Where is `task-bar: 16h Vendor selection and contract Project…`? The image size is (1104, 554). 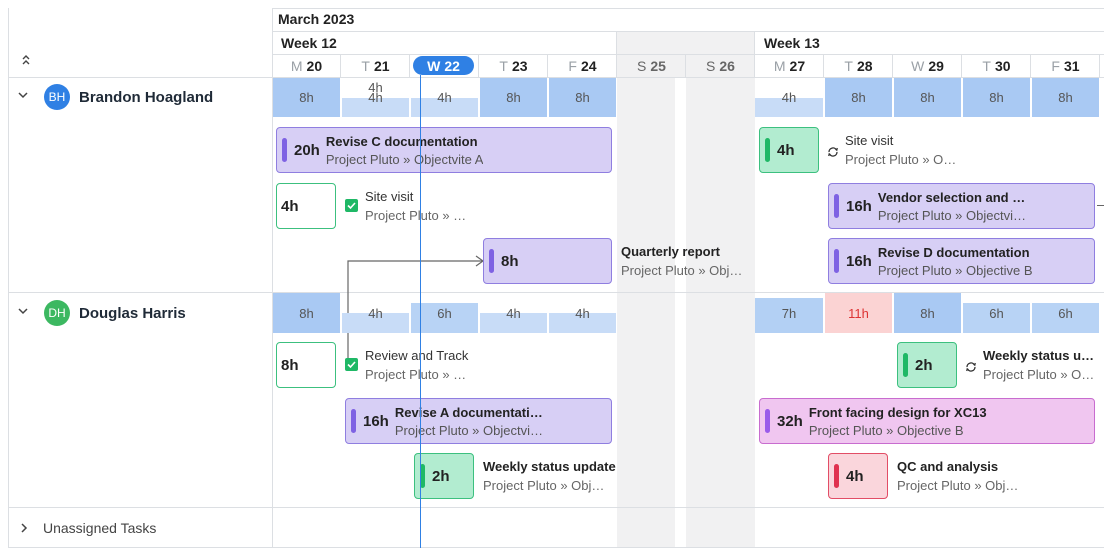
task-bar: 16h Vendor selection and contract Project… is located at coordinates (961, 206).